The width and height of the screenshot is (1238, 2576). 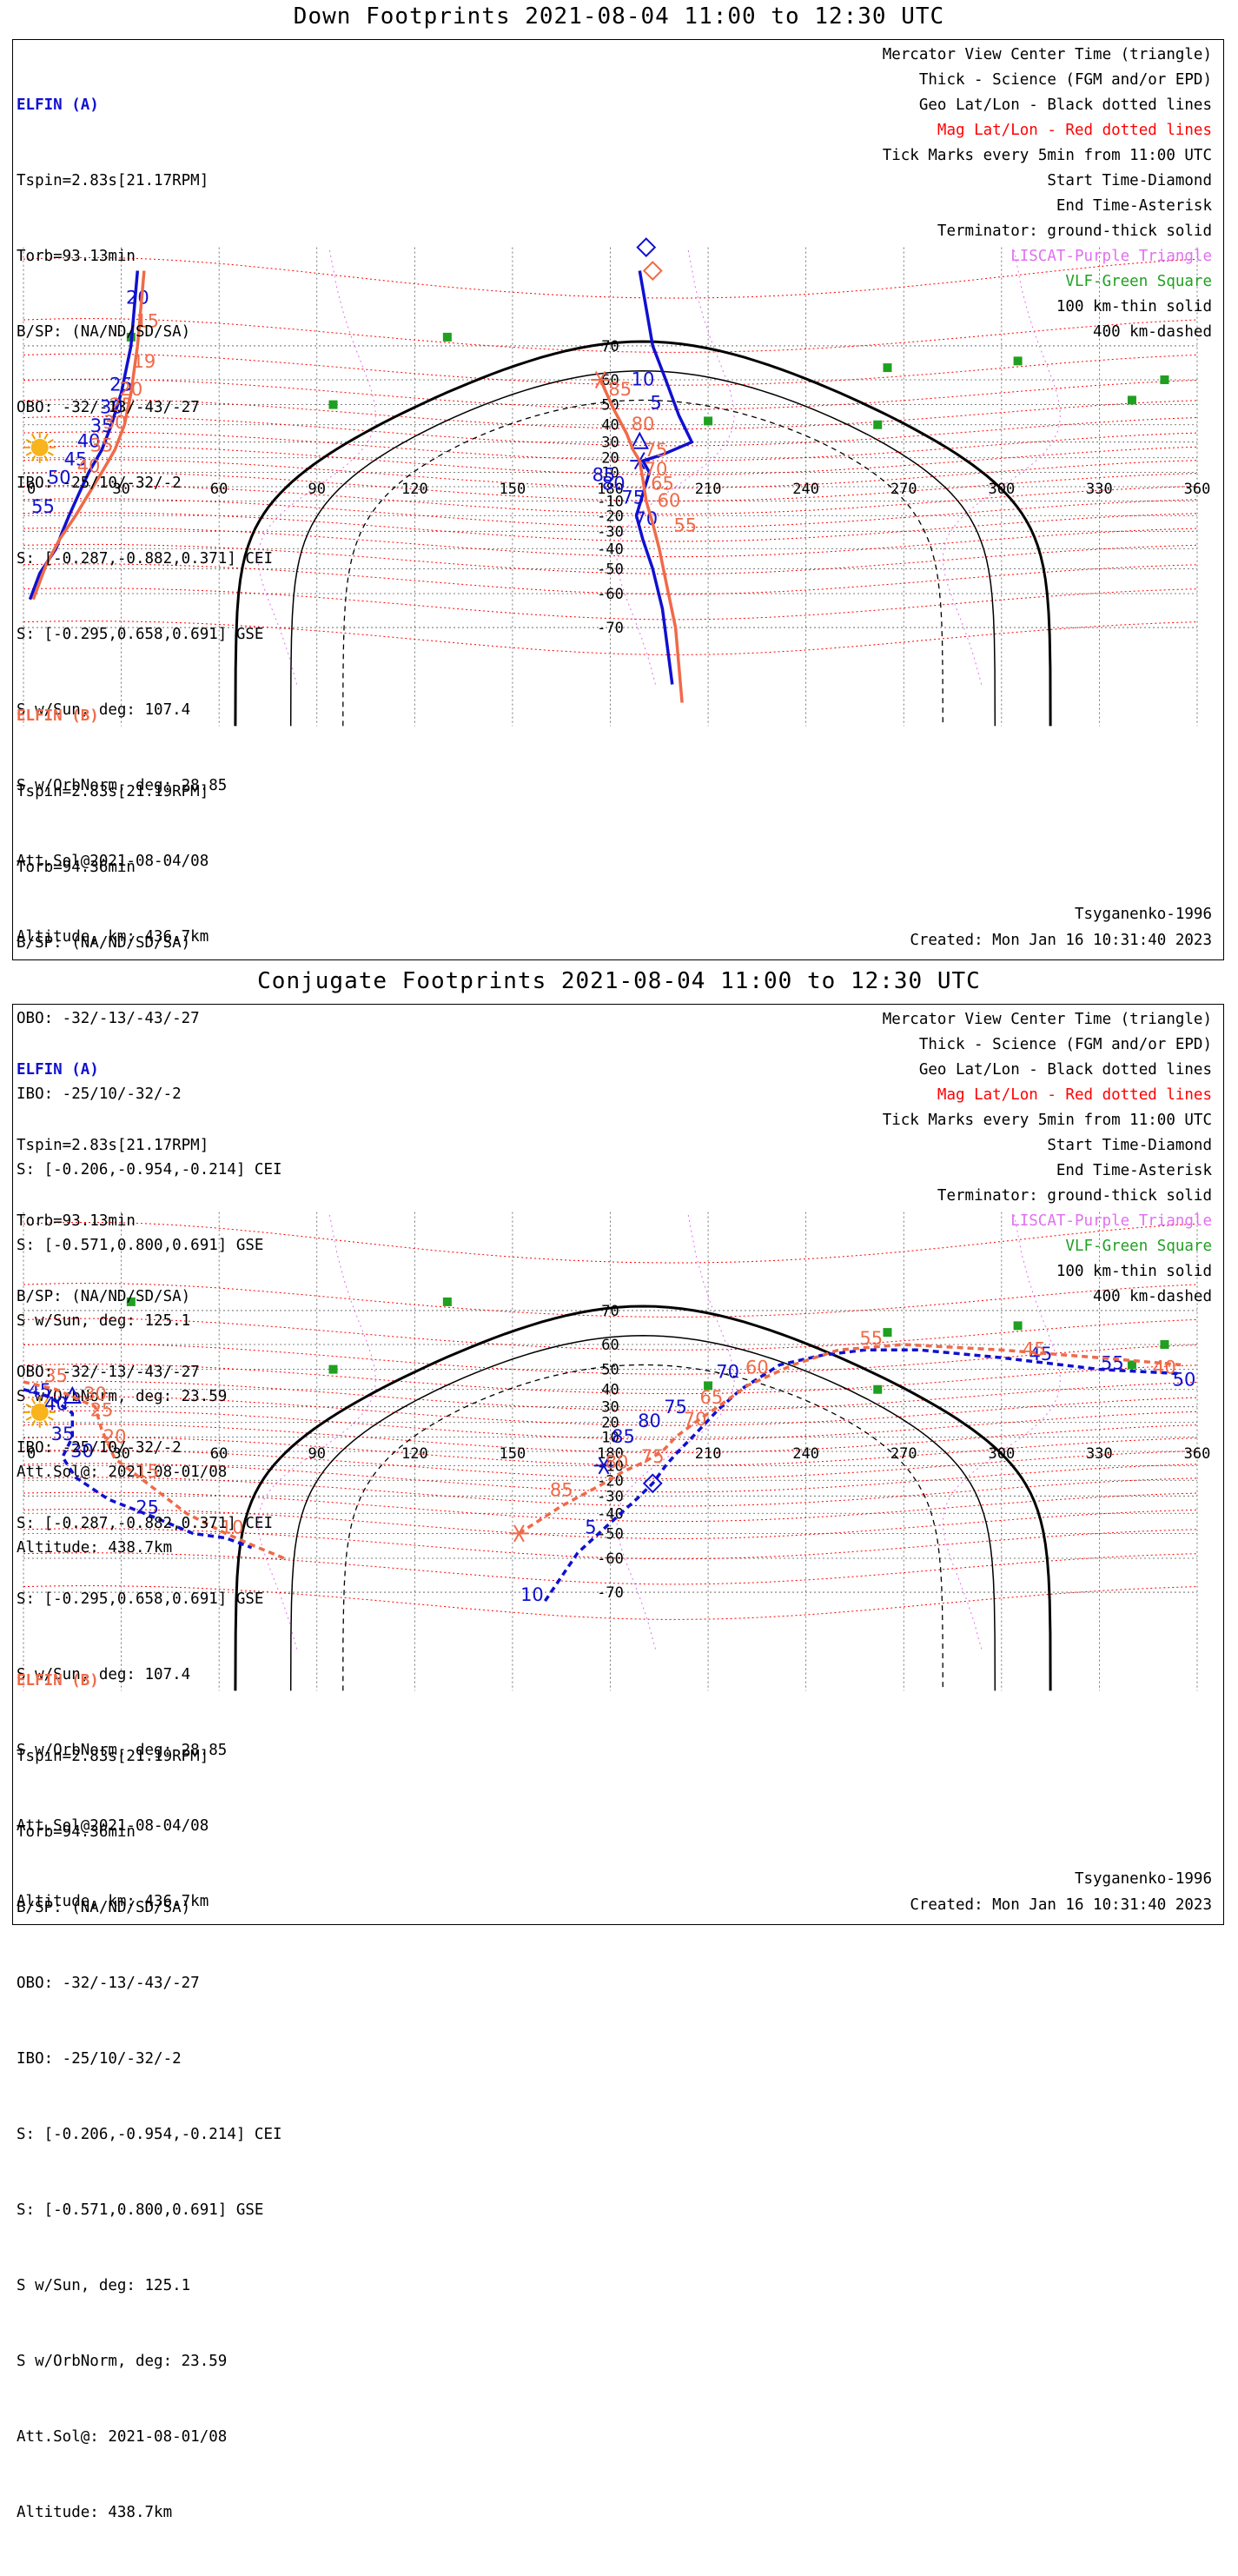 I want to click on time-tick-label: 35, so click(x=63, y=1434).